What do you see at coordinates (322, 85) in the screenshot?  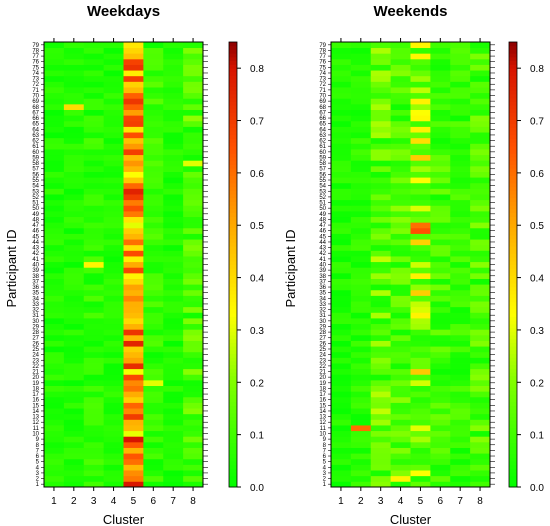 I see `y-tick-label: 72` at bounding box center [322, 85].